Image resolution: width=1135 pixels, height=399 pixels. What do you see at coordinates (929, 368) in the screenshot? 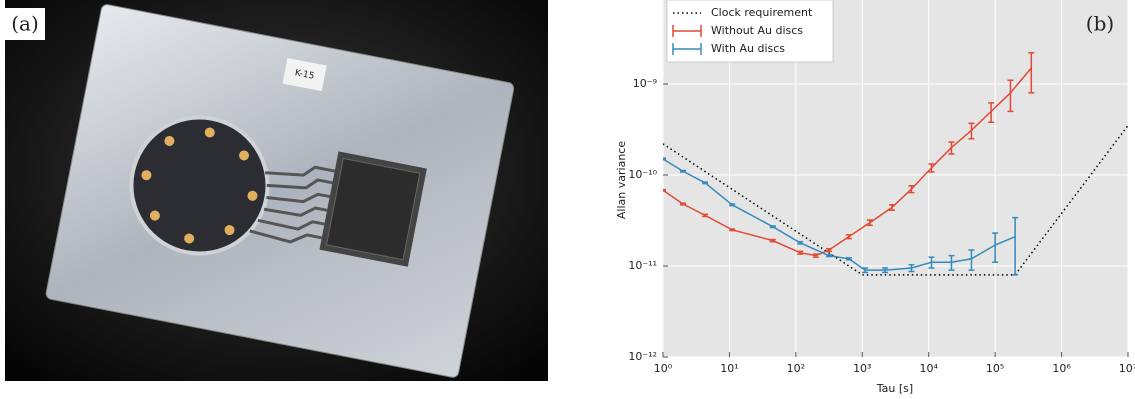
I see `x-tick-label: 10⁴` at bounding box center [929, 368].